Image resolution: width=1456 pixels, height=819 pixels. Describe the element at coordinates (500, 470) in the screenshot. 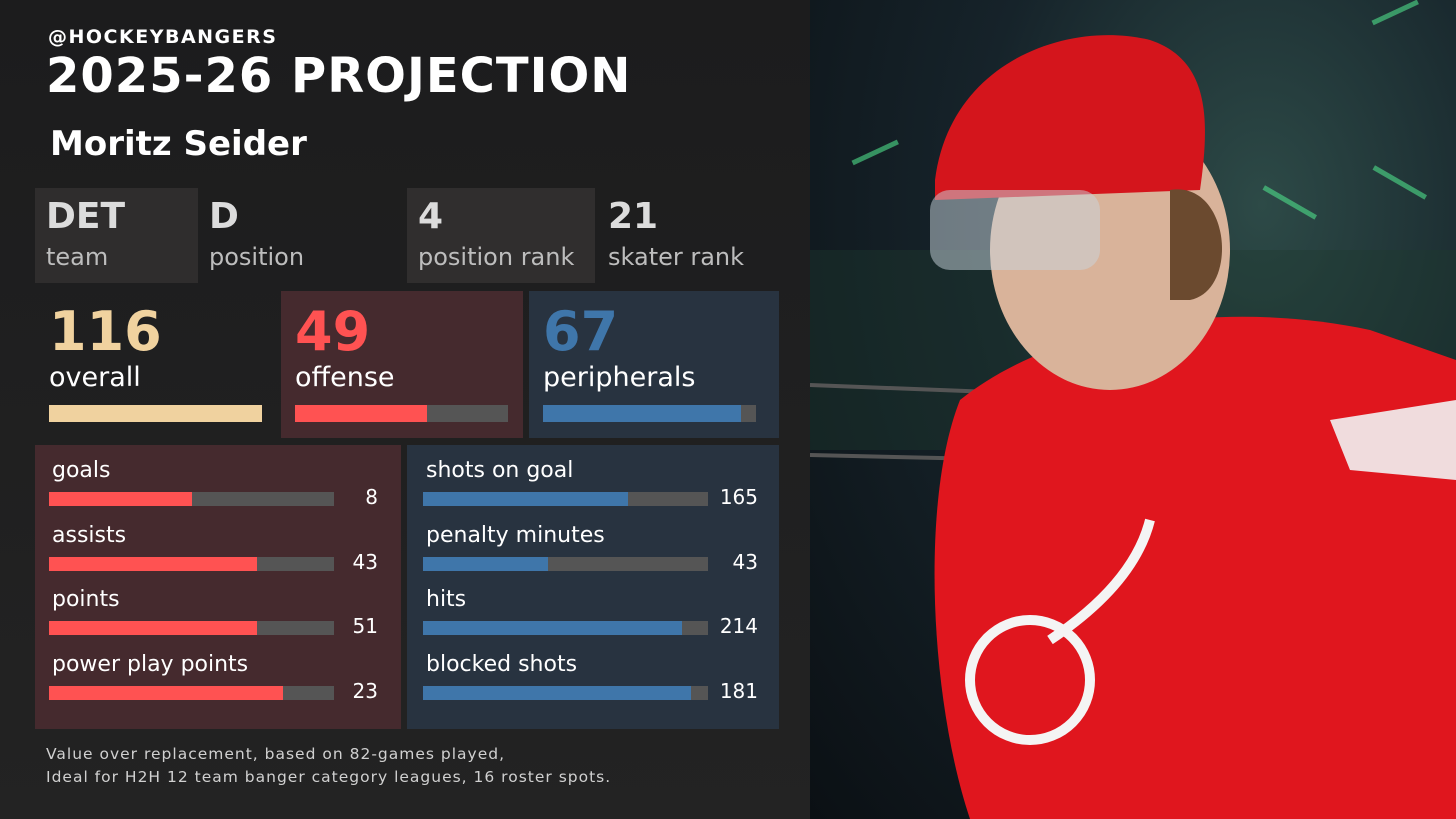

I see `stat-label: shots on goal` at that location.